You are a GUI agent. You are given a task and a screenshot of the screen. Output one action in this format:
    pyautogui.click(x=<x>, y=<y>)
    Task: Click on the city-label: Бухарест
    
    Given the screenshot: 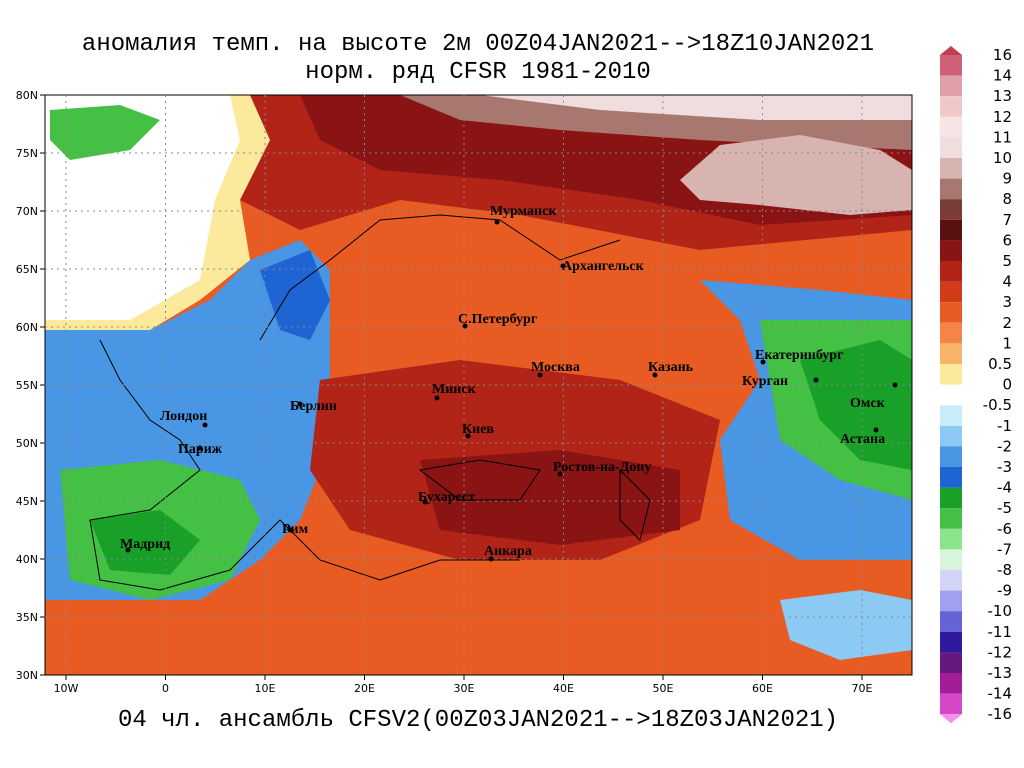 What is the action you would take?
    pyautogui.click(x=446, y=497)
    